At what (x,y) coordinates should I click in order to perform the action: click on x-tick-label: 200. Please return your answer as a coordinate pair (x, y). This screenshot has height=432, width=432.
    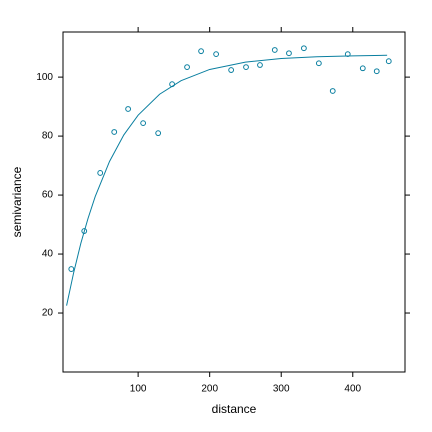
    Looking at the image, I should click on (209, 389).